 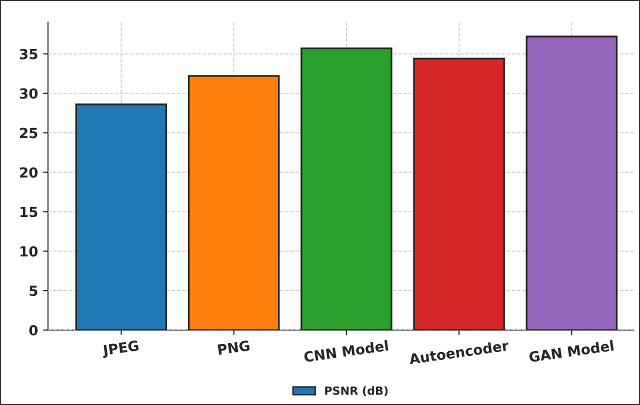 I want to click on y-tick-label: 20, so click(x=29, y=172).